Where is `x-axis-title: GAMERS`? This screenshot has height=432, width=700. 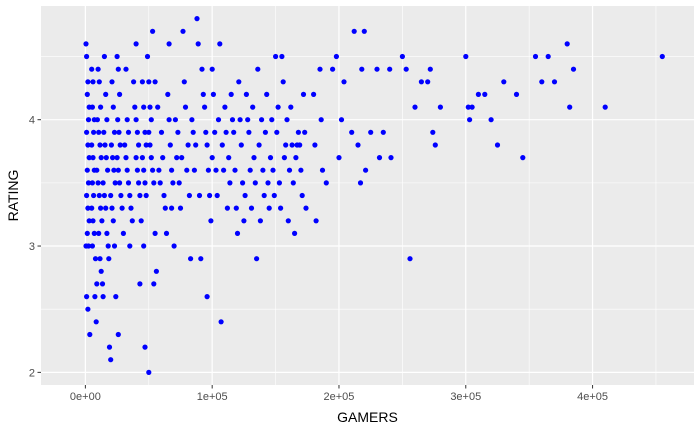 x-axis-title: GAMERS is located at coordinates (367, 417).